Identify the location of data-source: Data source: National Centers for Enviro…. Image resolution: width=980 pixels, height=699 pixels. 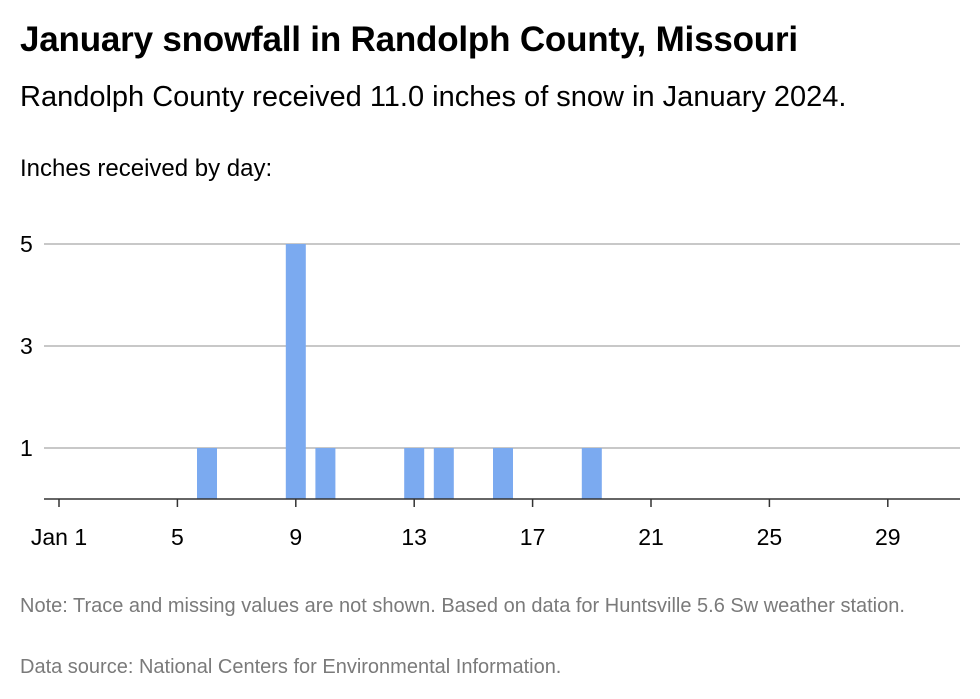
(291, 667).